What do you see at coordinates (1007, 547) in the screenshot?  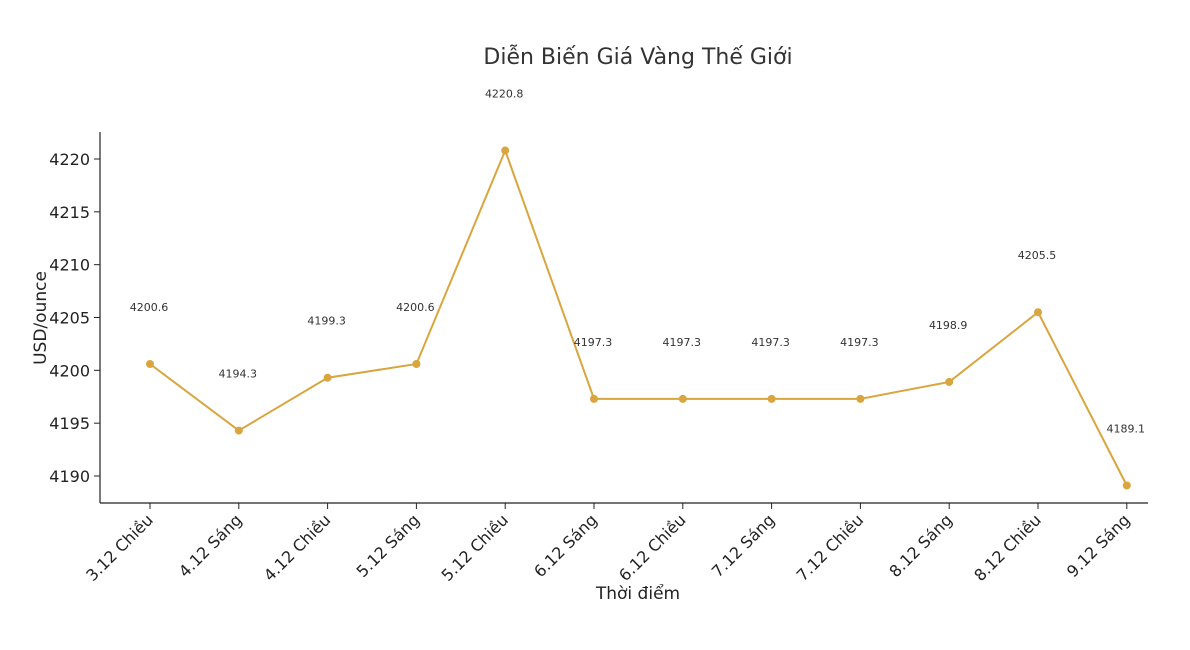 I see `x-tick-label: 8.12 Chiều` at bounding box center [1007, 547].